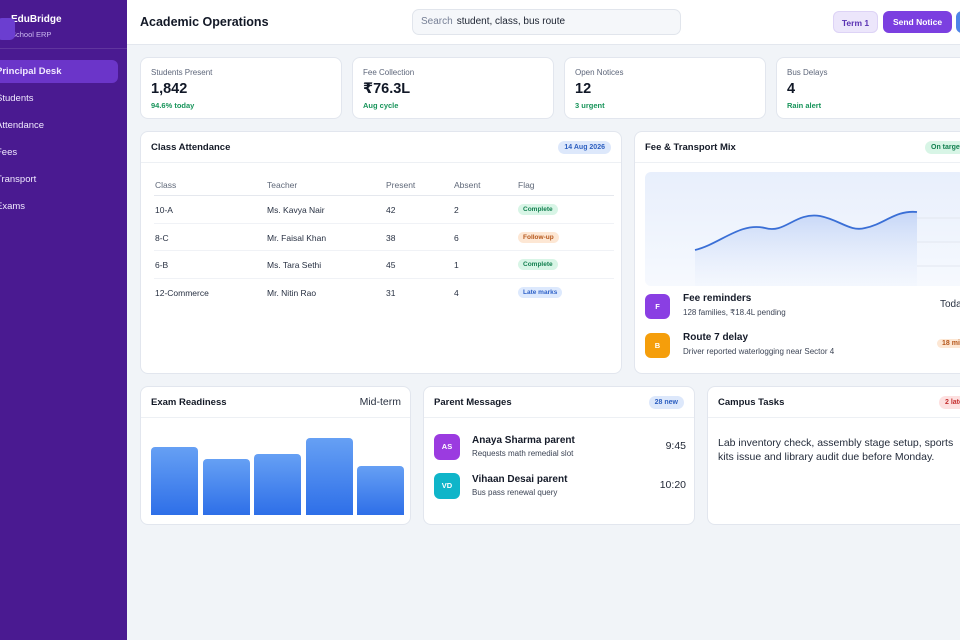  Describe the element at coordinates (456, 237) in the screenshot. I see `cell-absent: 6` at that location.